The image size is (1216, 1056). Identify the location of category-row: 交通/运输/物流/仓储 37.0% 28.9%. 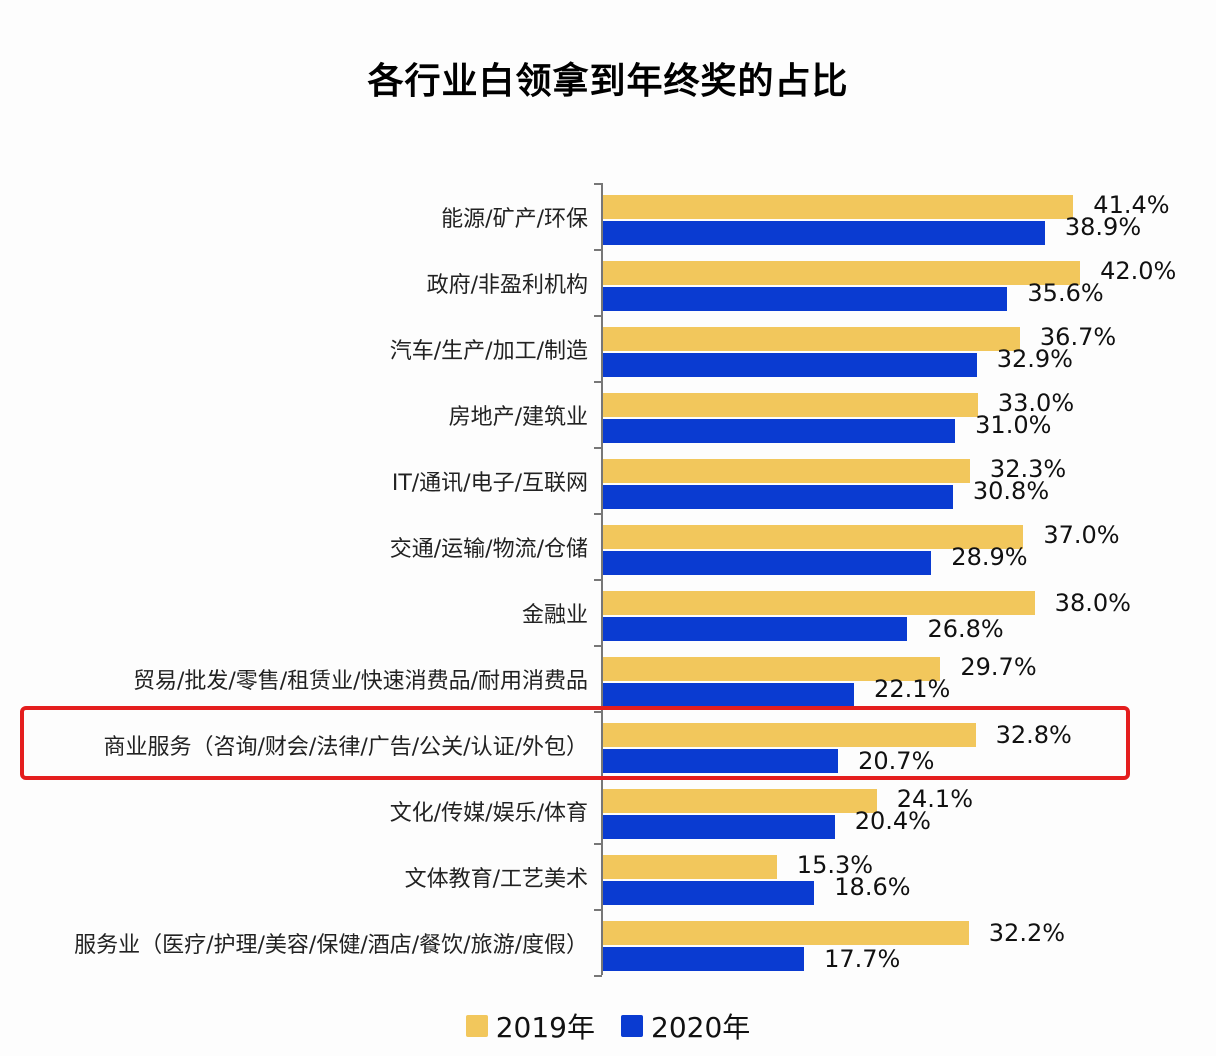
(608, 546).